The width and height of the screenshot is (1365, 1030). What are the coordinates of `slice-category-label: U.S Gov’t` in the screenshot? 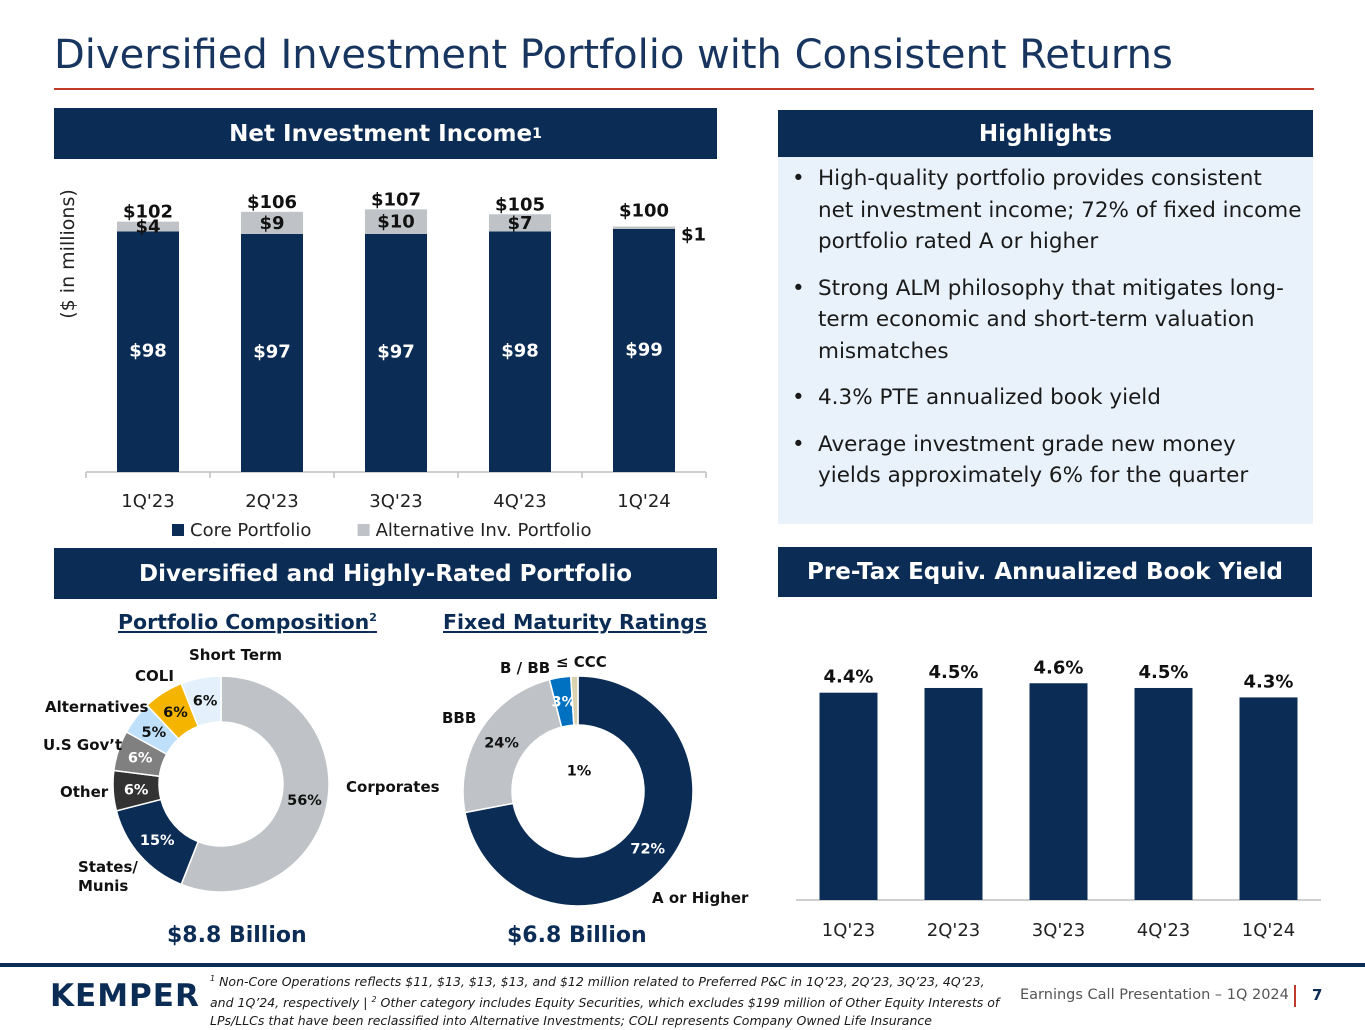 It's located at (82, 745).